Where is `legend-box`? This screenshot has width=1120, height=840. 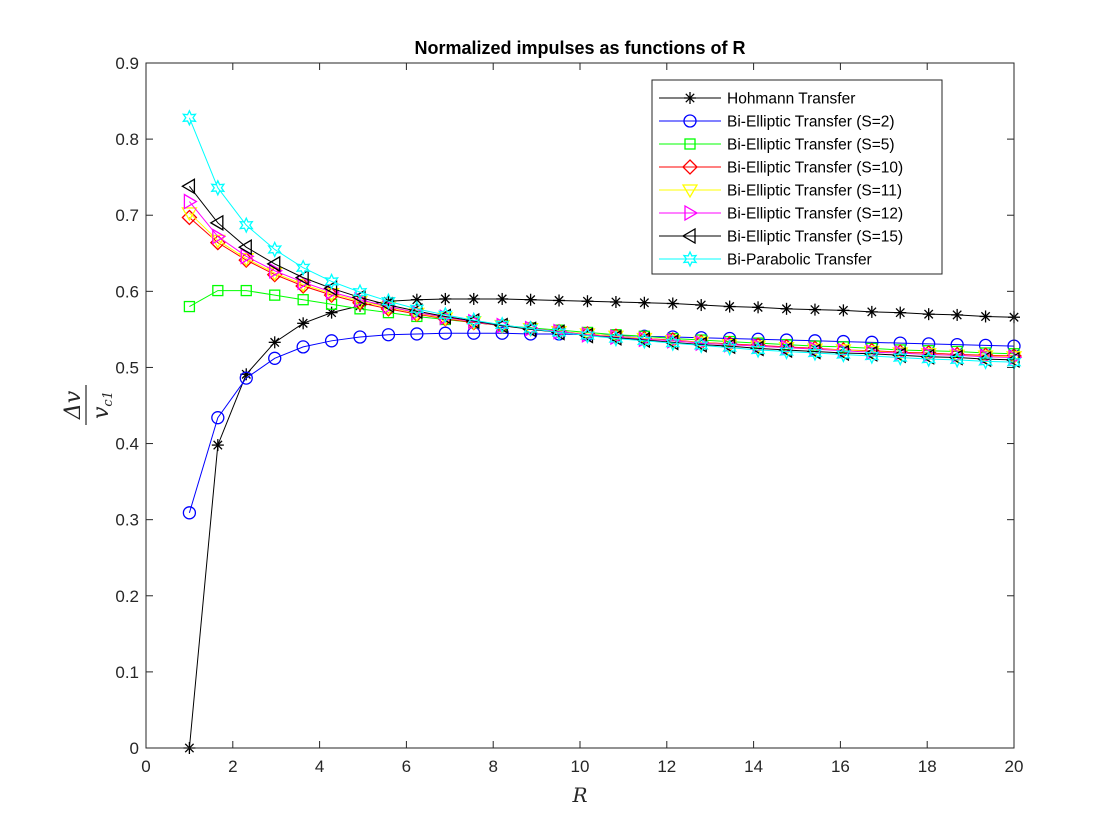
legend-box is located at coordinates (797, 177).